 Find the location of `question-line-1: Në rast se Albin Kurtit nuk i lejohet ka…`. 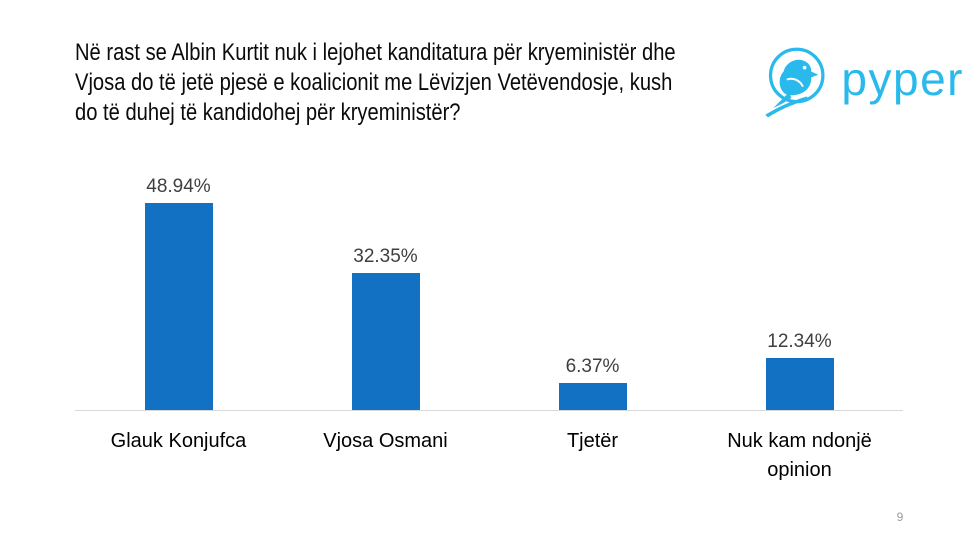

question-line-1: Në rast se Albin Kurtit nuk i lejohet ka… is located at coordinates (375, 52).